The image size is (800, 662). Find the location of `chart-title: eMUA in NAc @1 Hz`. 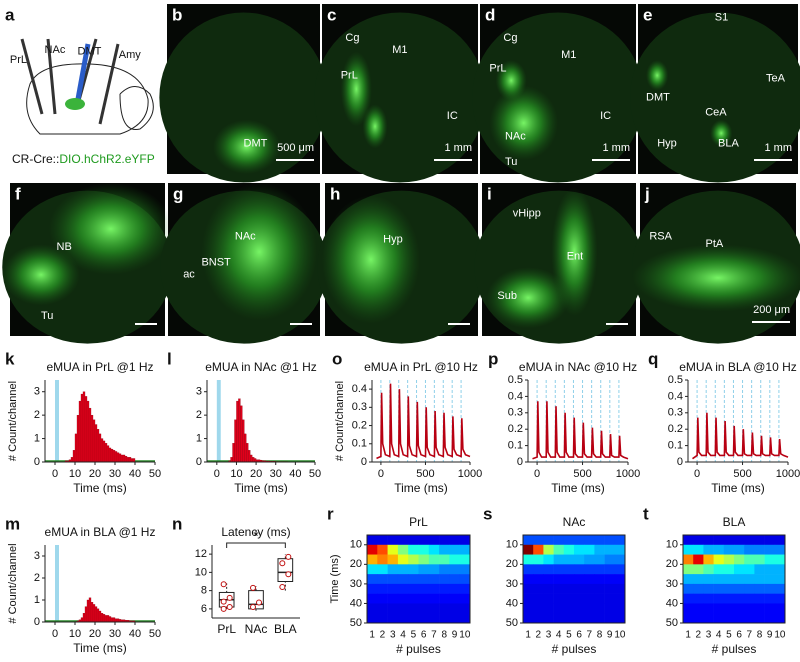

chart-title: eMUA in NAc @1 Hz is located at coordinates (261, 367).